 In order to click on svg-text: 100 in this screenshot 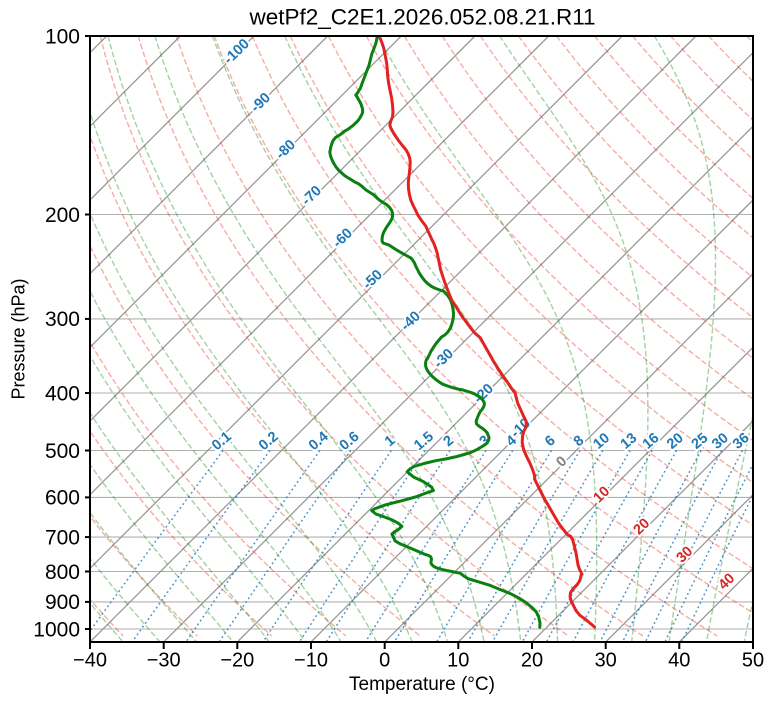, I will do `click(62, 36)`.